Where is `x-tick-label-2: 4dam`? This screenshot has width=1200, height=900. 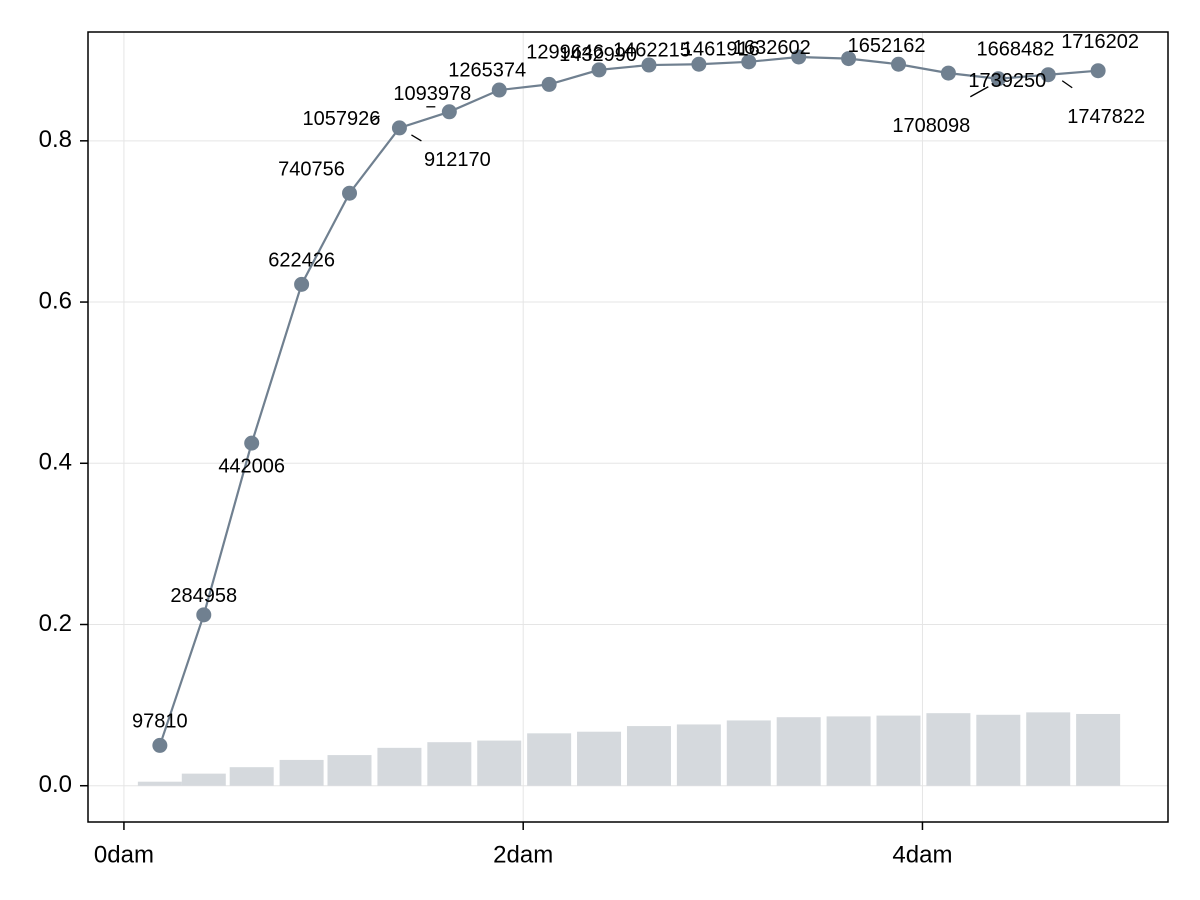
x-tick-label-2: 4dam is located at coordinates (922, 854).